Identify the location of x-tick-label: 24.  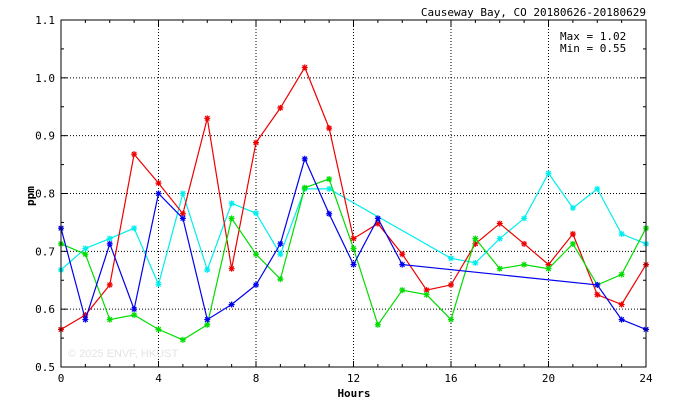
(646, 378).